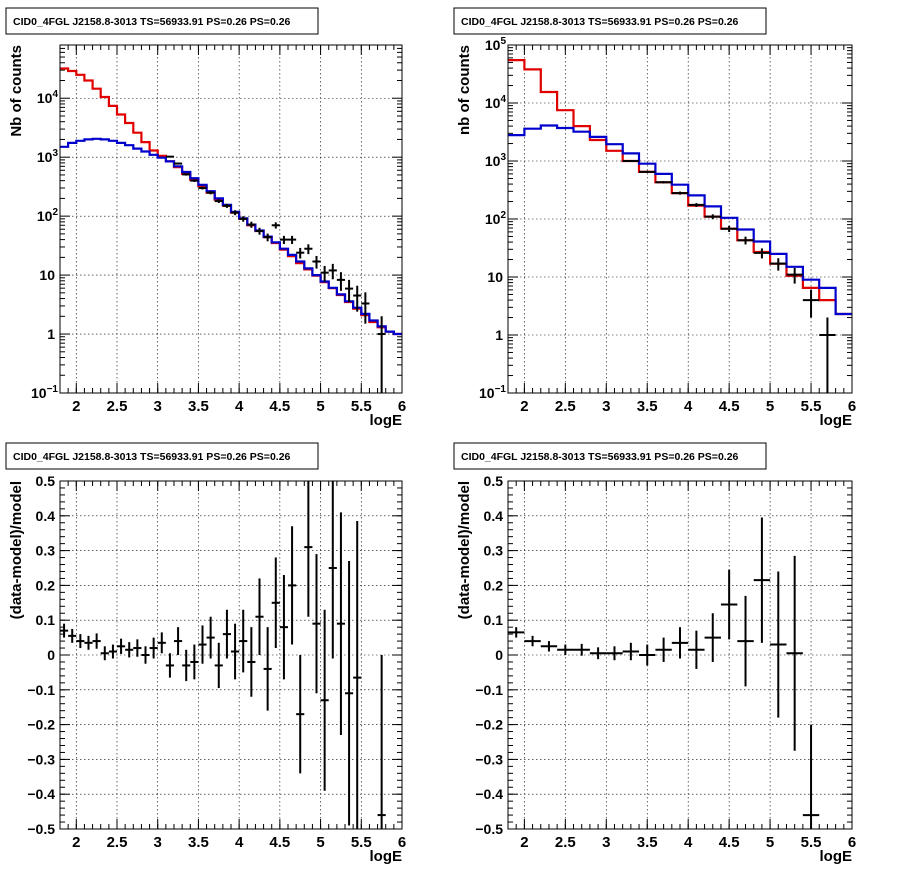 Image resolution: width=898 pixels, height=875 pixels. I want to click on y-axis-label: nb of counts, so click(464, 90).